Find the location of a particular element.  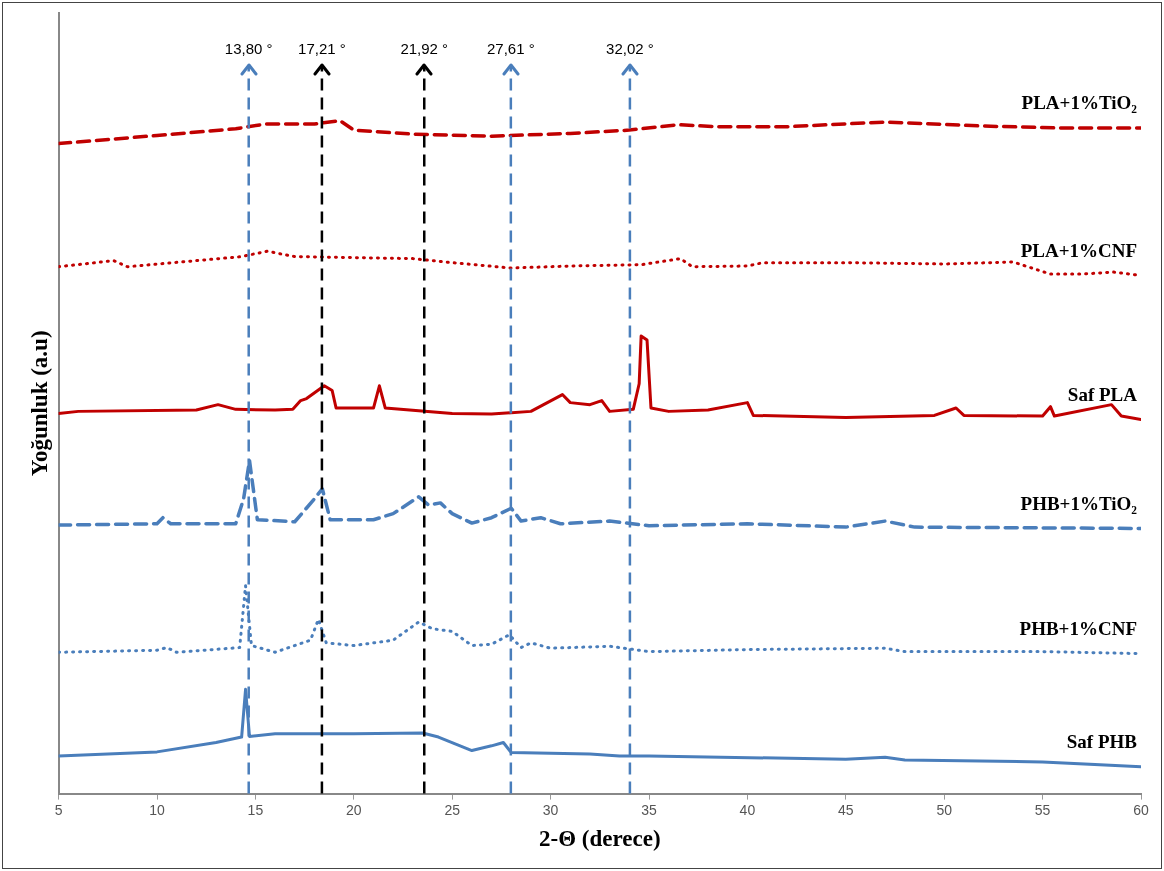

series-label: PLA+1%CNF is located at coordinates (1078, 250).